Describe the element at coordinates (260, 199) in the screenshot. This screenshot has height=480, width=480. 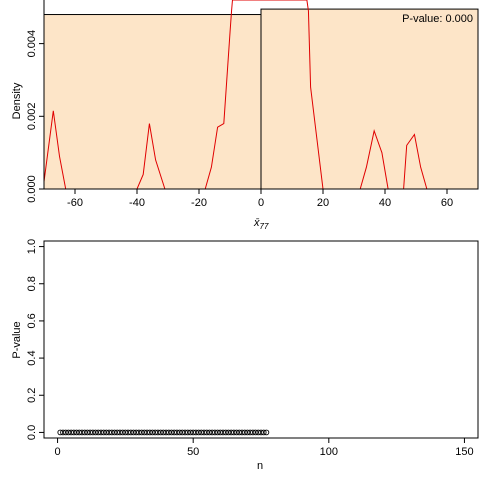
I see `x-axis: -60 -40 -20 0 20 40 60` at that location.